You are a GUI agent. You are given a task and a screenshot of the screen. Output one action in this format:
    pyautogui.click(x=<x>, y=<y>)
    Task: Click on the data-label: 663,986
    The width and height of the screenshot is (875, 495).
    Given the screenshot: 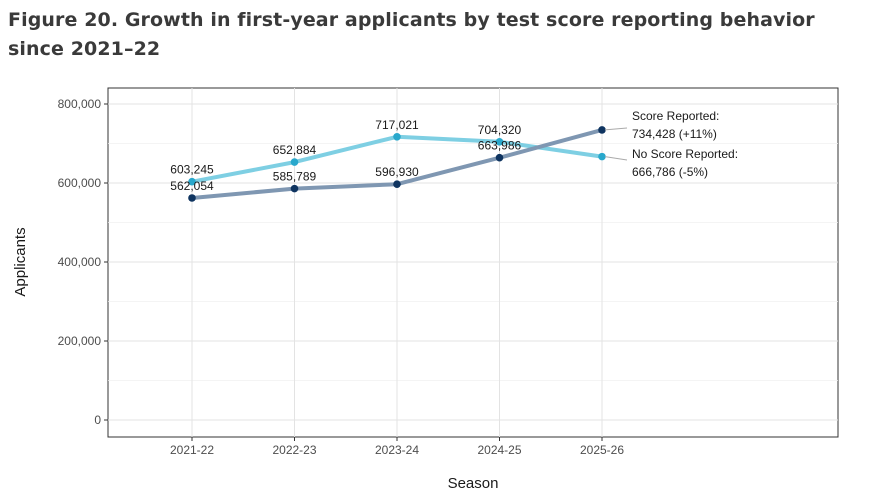 What is the action you would take?
    pyautogui.click(x=500, y=146)
    